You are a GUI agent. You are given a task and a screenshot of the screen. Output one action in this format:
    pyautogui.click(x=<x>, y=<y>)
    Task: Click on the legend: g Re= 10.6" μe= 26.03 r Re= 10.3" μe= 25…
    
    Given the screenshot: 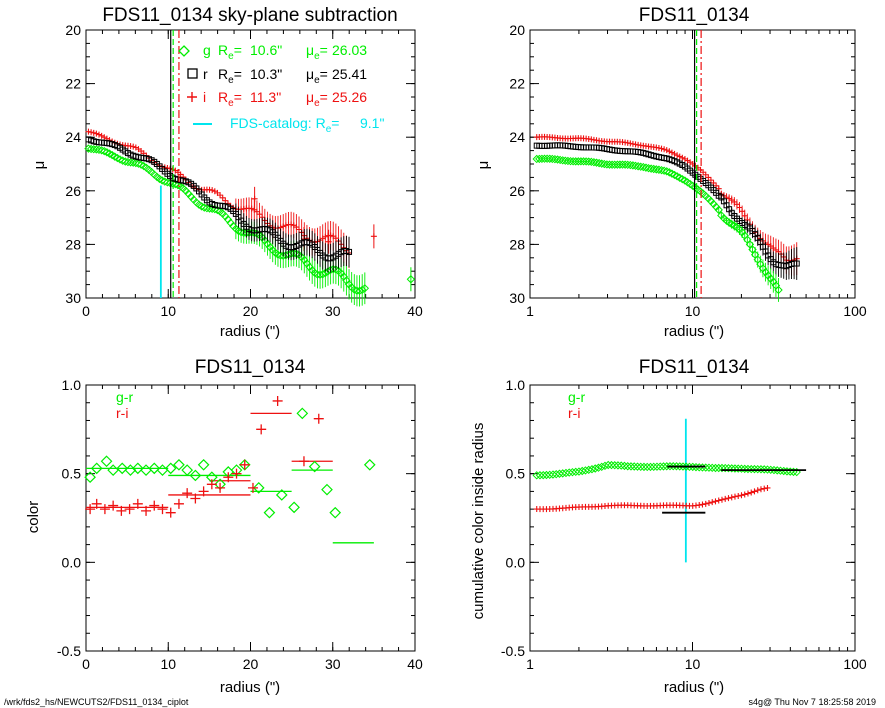 What is the action you would take?
    pyautogui.click(x=281, y=88)
    